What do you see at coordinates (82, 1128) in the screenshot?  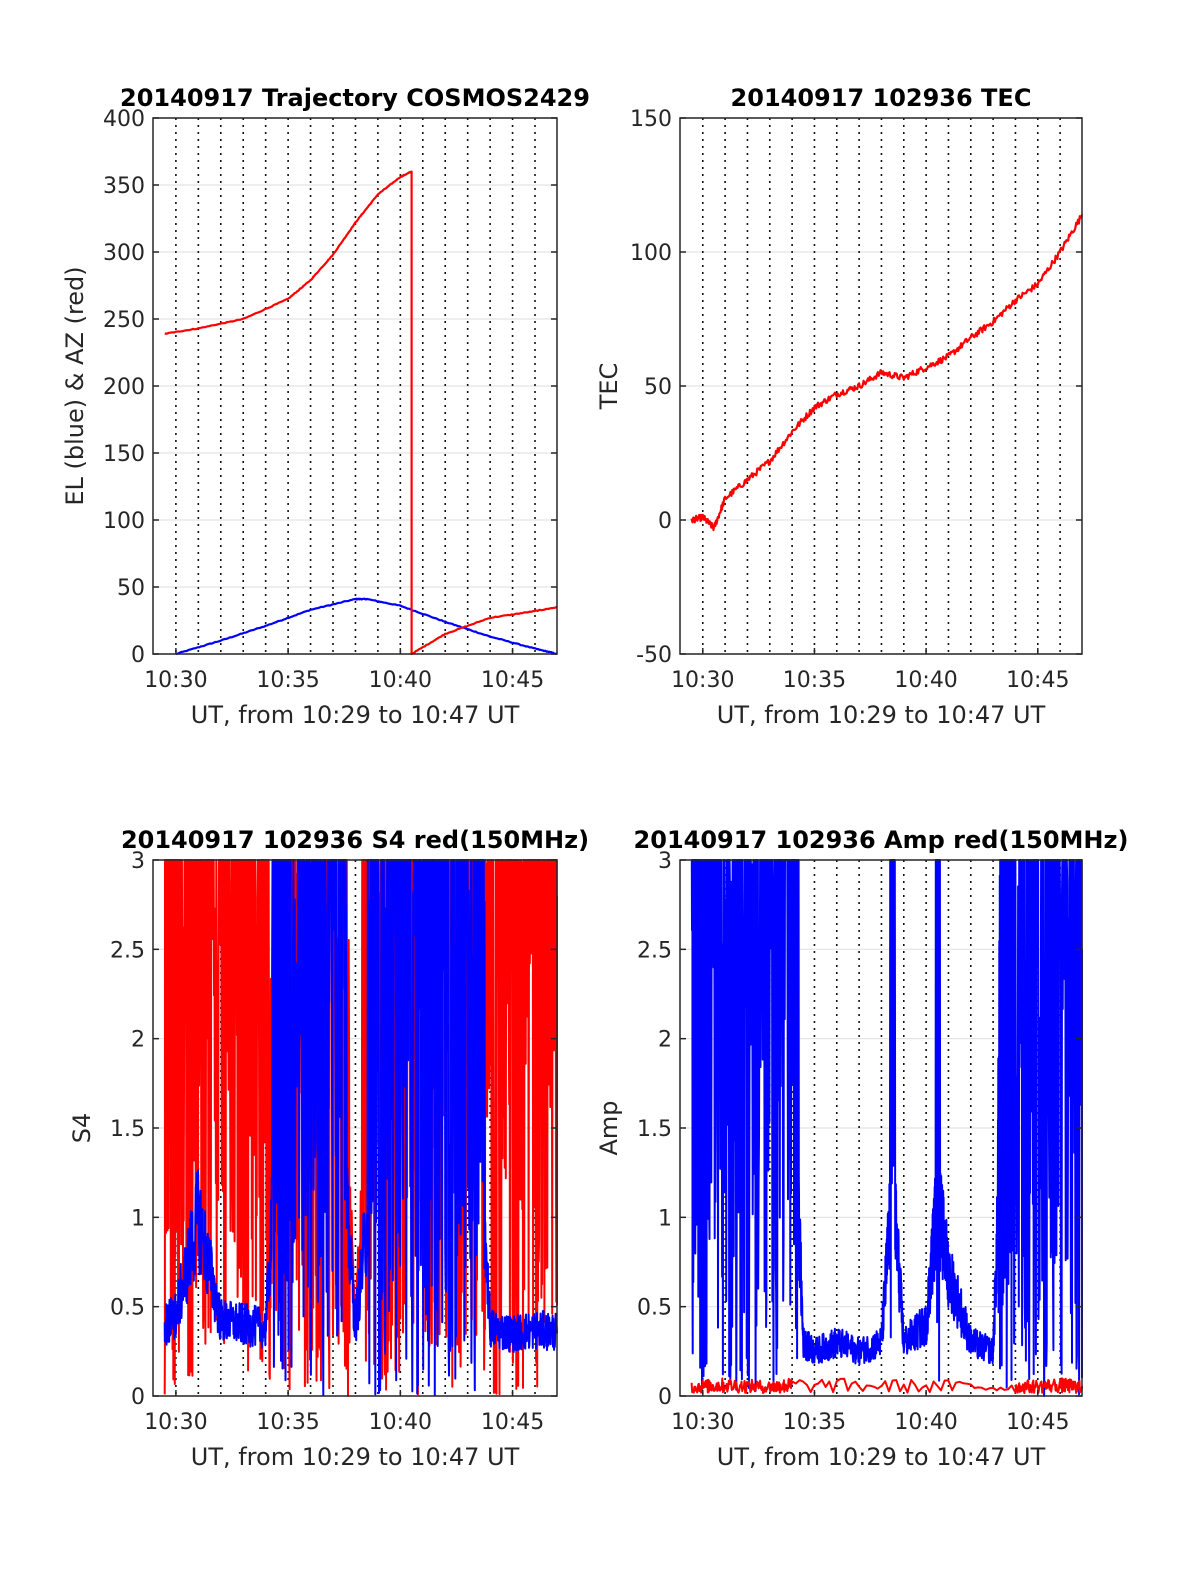 I see `y-axis-label: S4` at bounding box center [82, 1128].